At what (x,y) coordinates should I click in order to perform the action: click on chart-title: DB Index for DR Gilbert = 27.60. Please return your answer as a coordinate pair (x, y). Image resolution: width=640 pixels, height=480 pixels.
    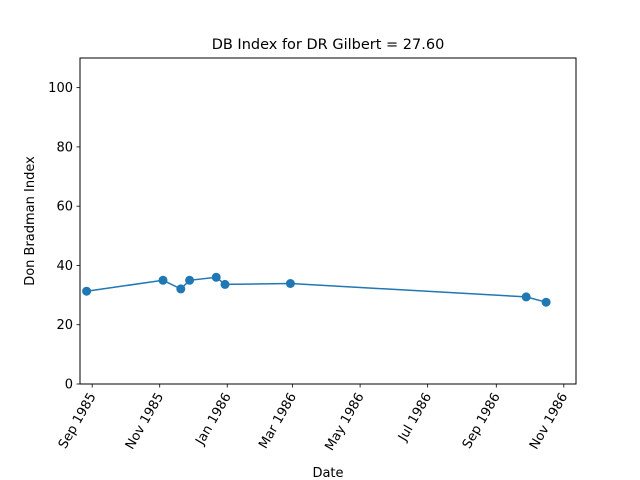
    Looking at the image, I should click on (328, 45).